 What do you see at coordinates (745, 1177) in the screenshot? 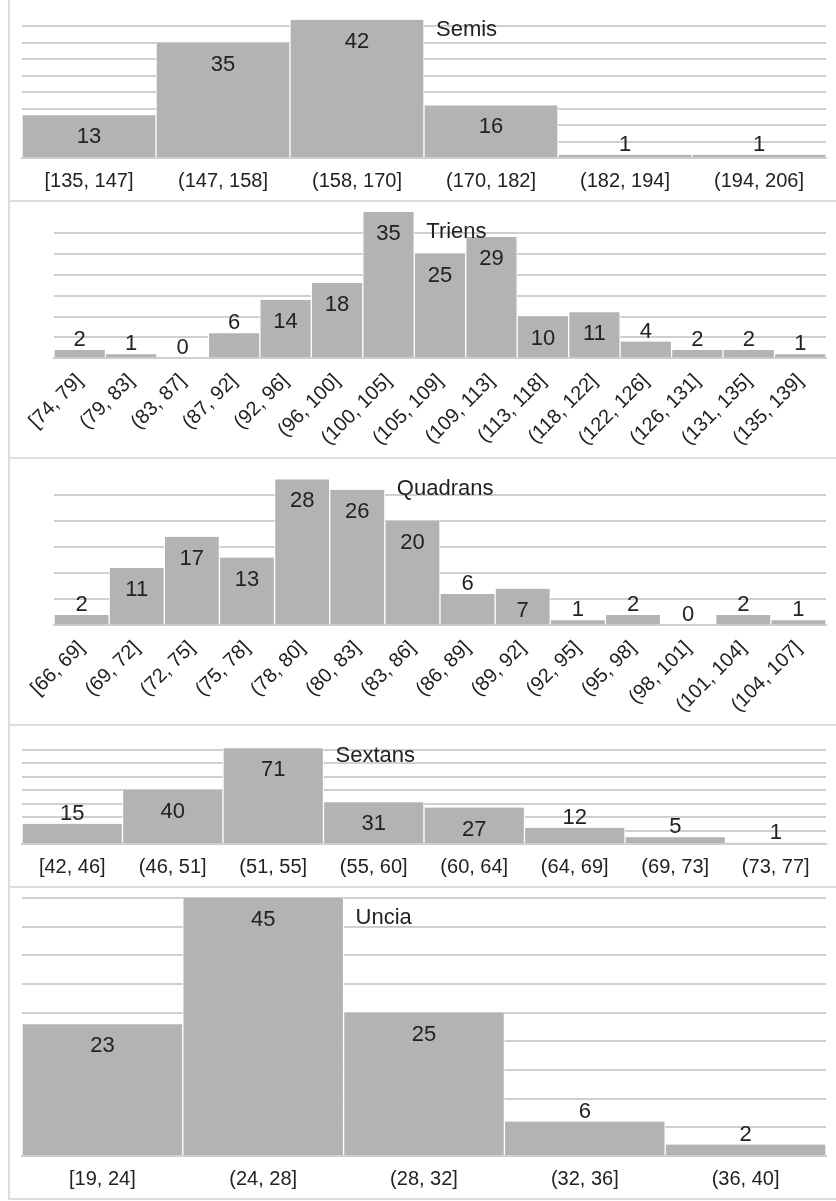
I see `x-tick-label: (36, 40]` at bounding box center [745, 1177].